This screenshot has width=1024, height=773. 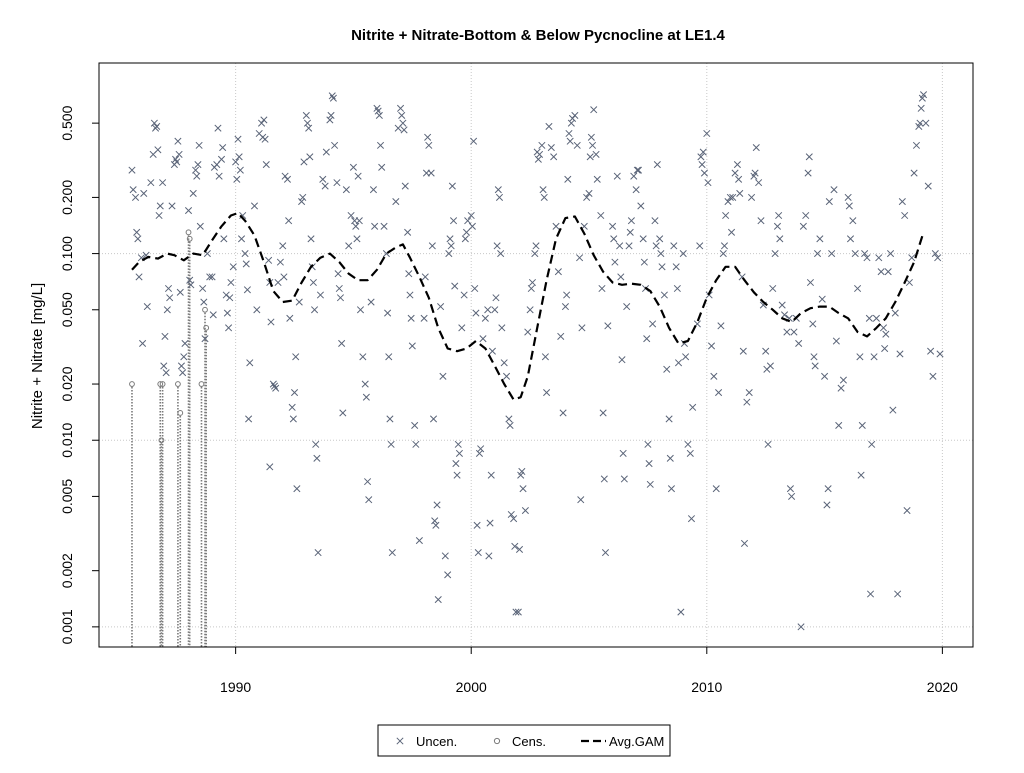 I want to click on x-tick-label: 2000, so click(x=471, y=687).